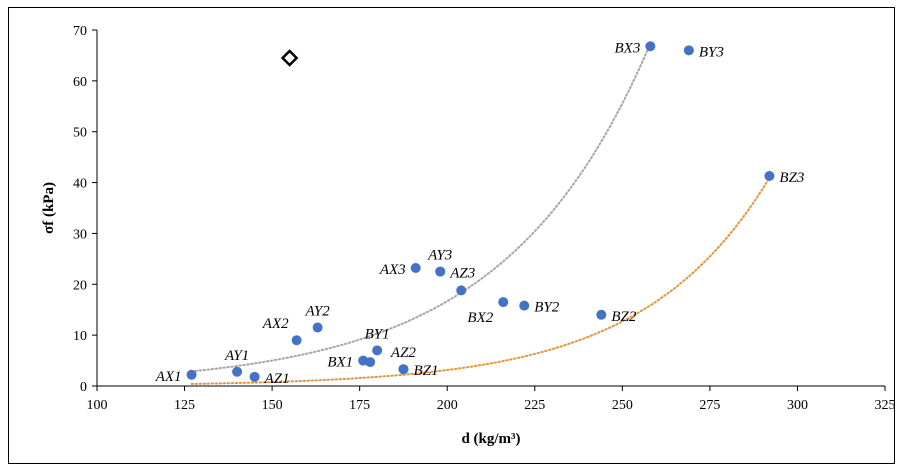 This screenshot has height=469, width=907. Describe the element at coordinates (628, 48) in the screenshot. I see `point-label-bx3: BX3` at that location.